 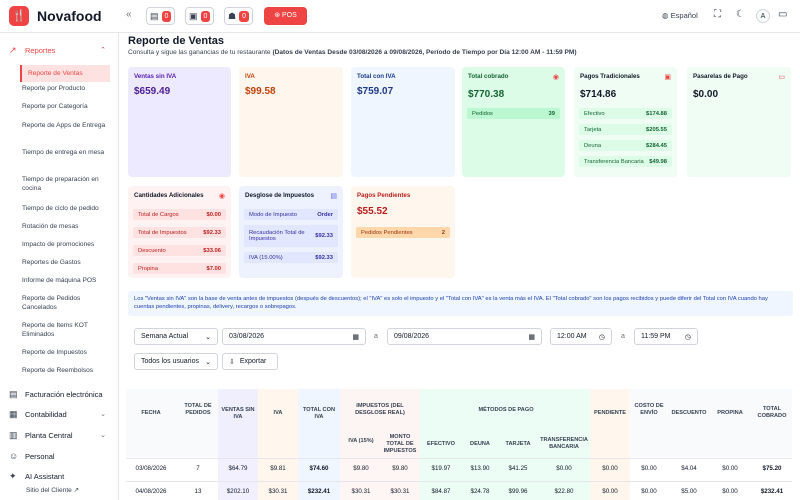 I want to click on table-cell: $4.04, so click(x=689, y=468).